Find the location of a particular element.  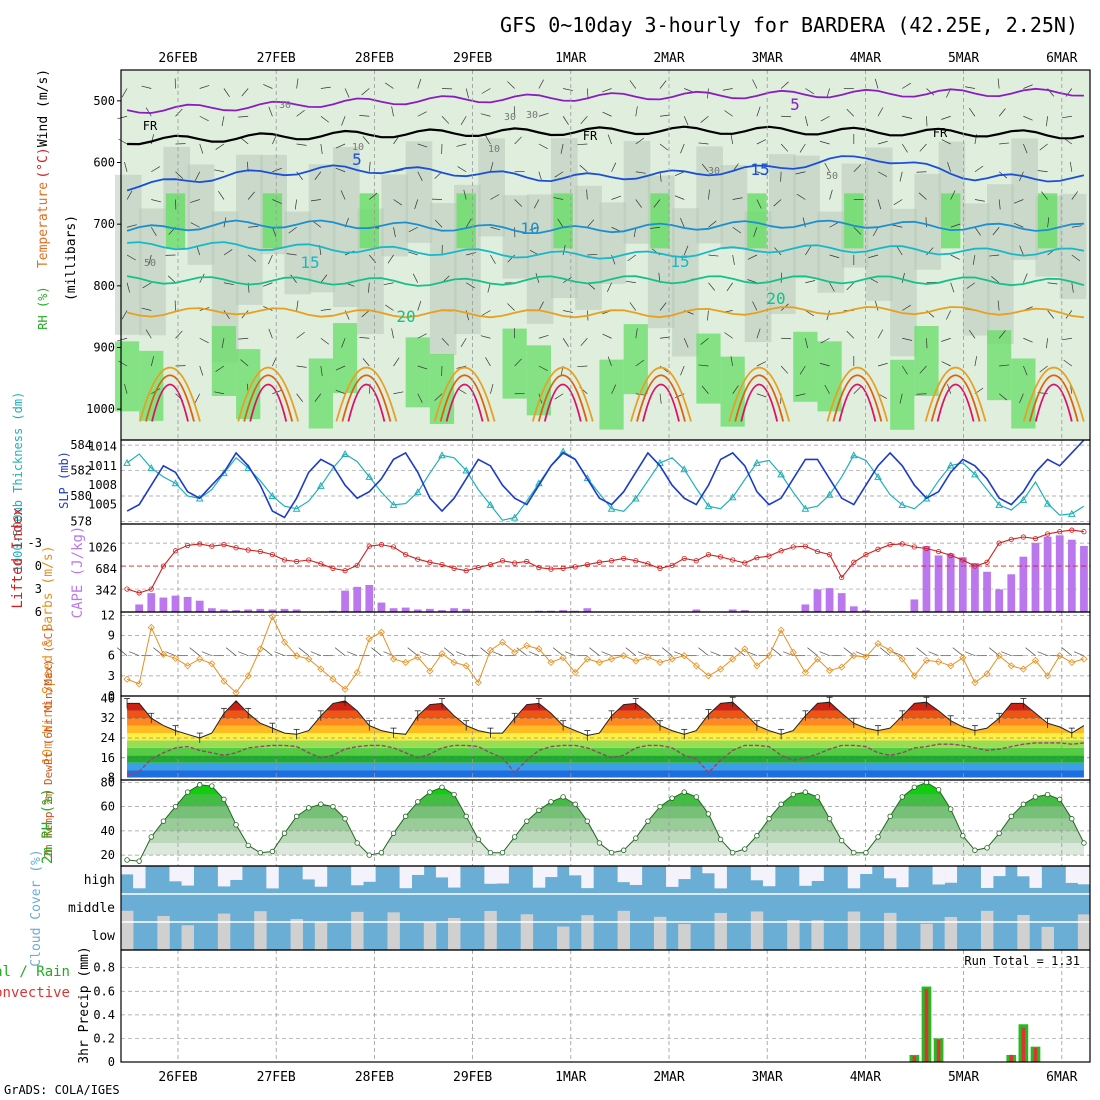

temp-band is located at coordinates (605, 702).